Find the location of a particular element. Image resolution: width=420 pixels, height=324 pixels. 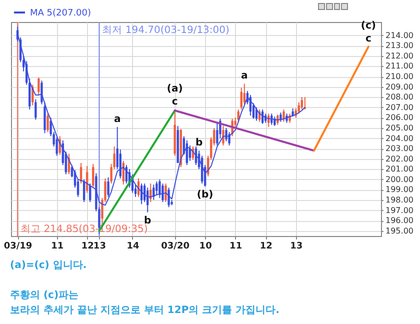

y-tick-label: 196.00 is located at coordinates (400, 221).